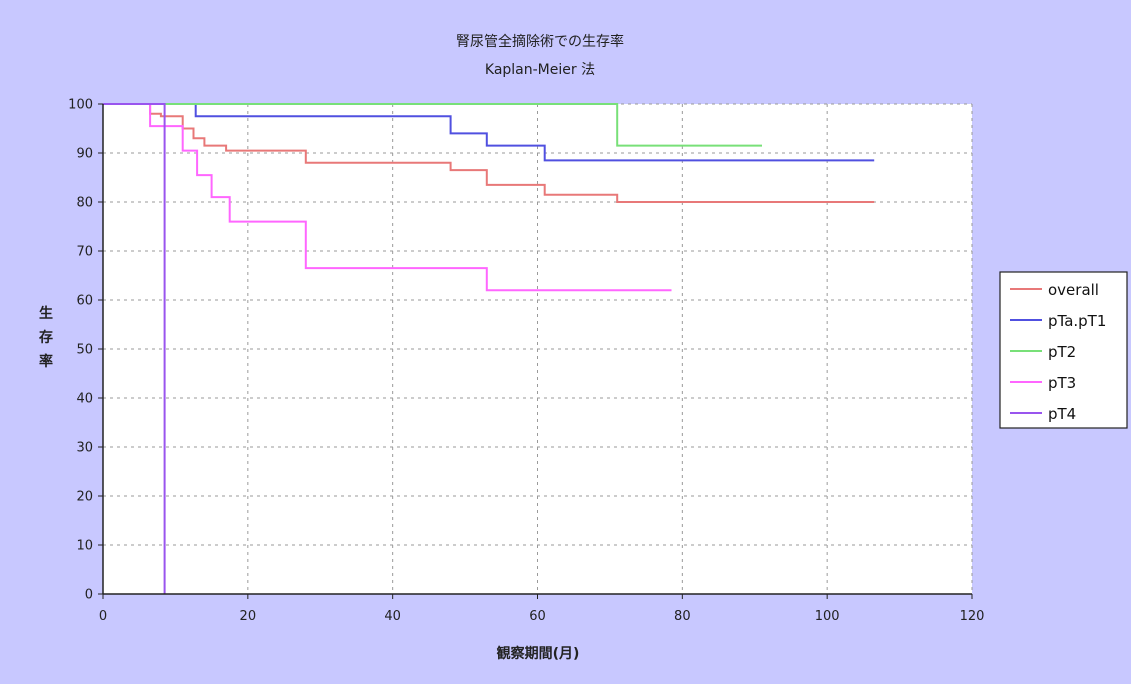 Image resolution: width=1131 pixels, height=684 pixels. Describe the element at coordinates (392, 616) in the screenshot. I see `x-tick-label: 40` at that location.